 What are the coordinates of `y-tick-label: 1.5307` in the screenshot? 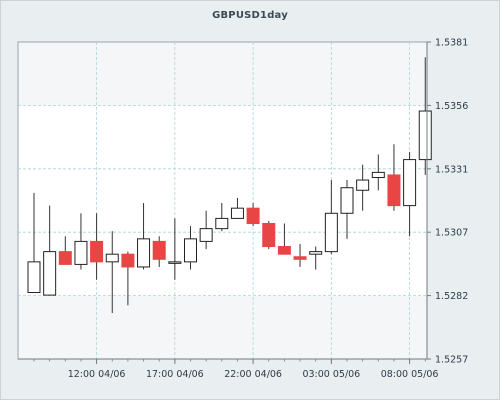 It's located at (451, 233).